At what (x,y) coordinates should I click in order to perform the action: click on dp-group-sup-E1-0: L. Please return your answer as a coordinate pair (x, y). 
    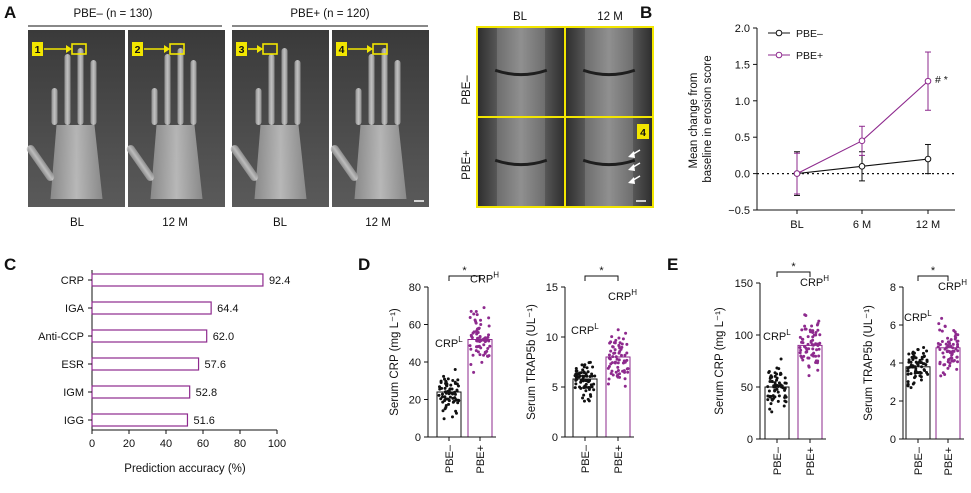
    Looking at the image, I should click on (788, 332).